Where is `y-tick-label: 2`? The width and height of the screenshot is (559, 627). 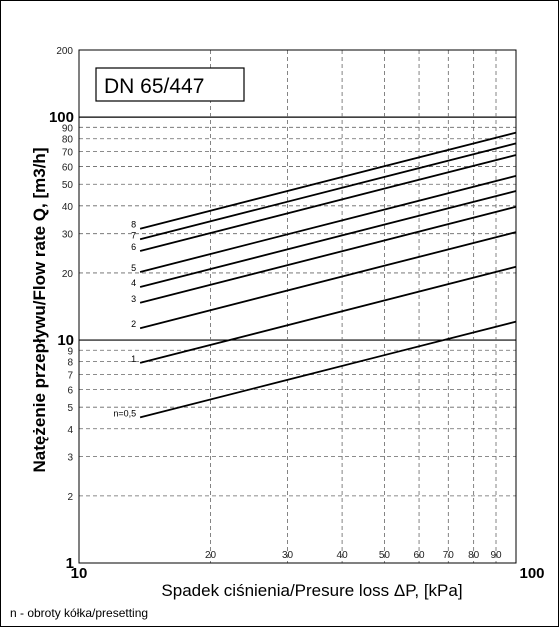 y-tick-label: 2 is located at coordinates (70, 497).